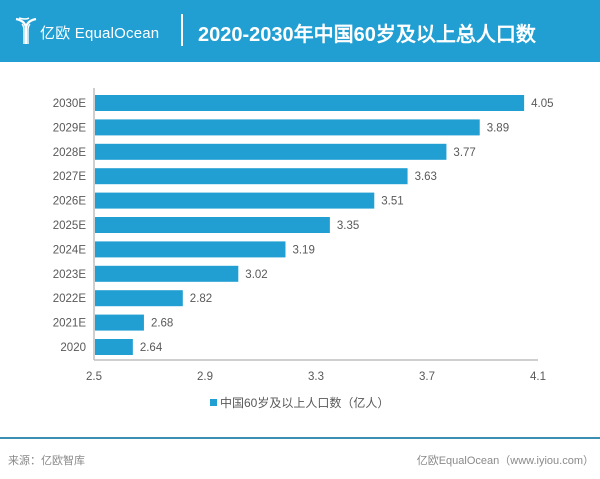 The height and width of the screenshot is (479, 600). What do you see at coordinates (70, 202) in the screenshot?
I see `category-label: 2026E` at bounding box center [70, 202].